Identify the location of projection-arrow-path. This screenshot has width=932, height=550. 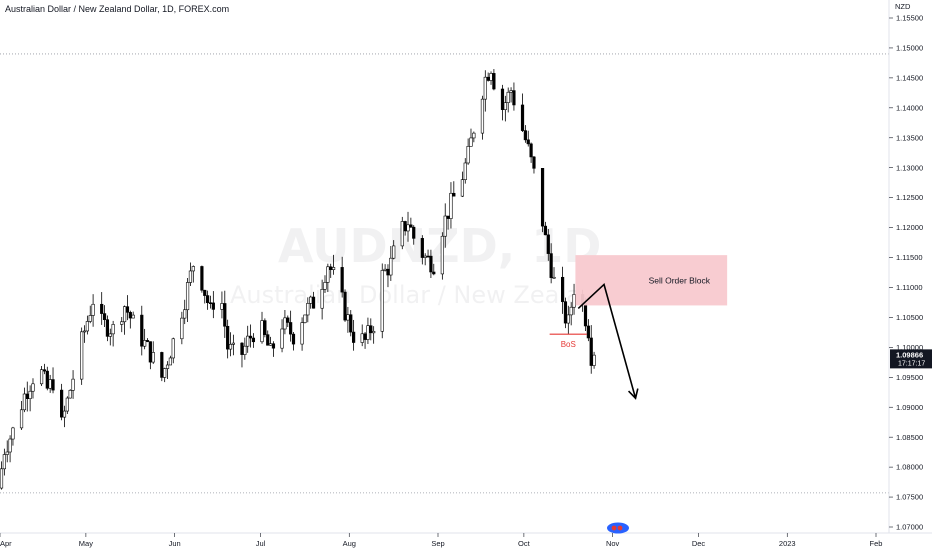
(607, 340).